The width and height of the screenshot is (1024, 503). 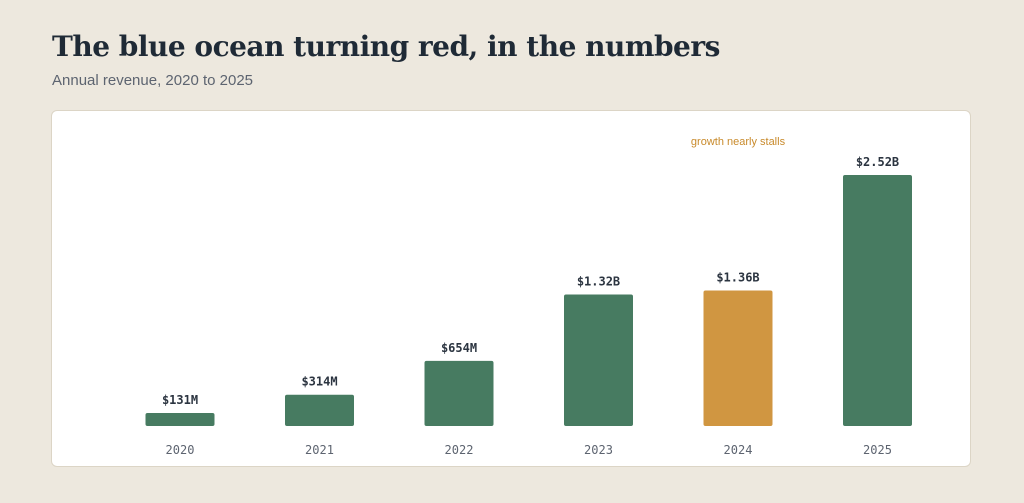 I want to click on annotation-label: growth nearly stalls, so click(x=738, y=142).